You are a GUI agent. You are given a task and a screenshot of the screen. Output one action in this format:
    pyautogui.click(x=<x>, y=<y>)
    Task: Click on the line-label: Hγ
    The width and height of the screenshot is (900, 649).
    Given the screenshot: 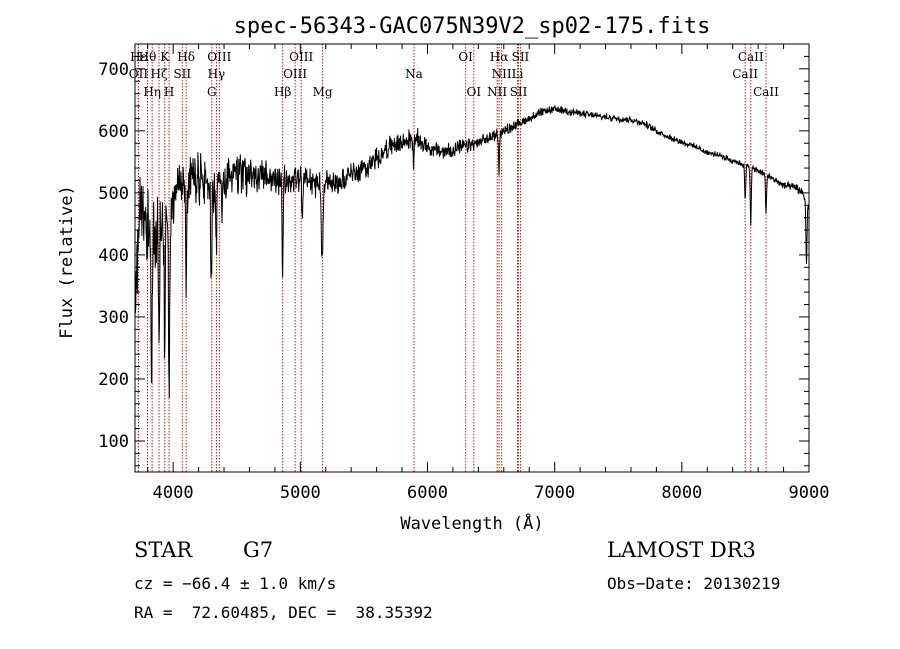 What is the action you would take?
    pyautogui.click(x=217, y=74)
    